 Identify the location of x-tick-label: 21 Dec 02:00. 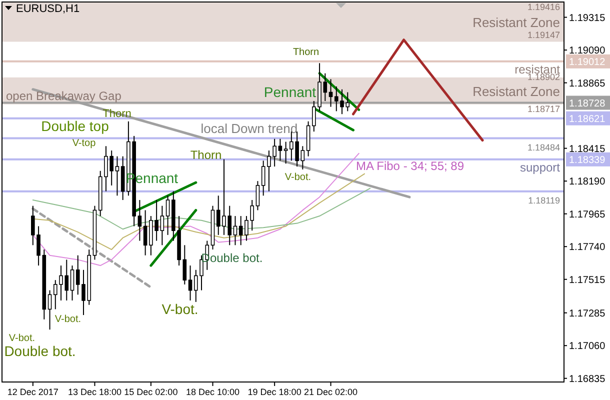
(331, 392).